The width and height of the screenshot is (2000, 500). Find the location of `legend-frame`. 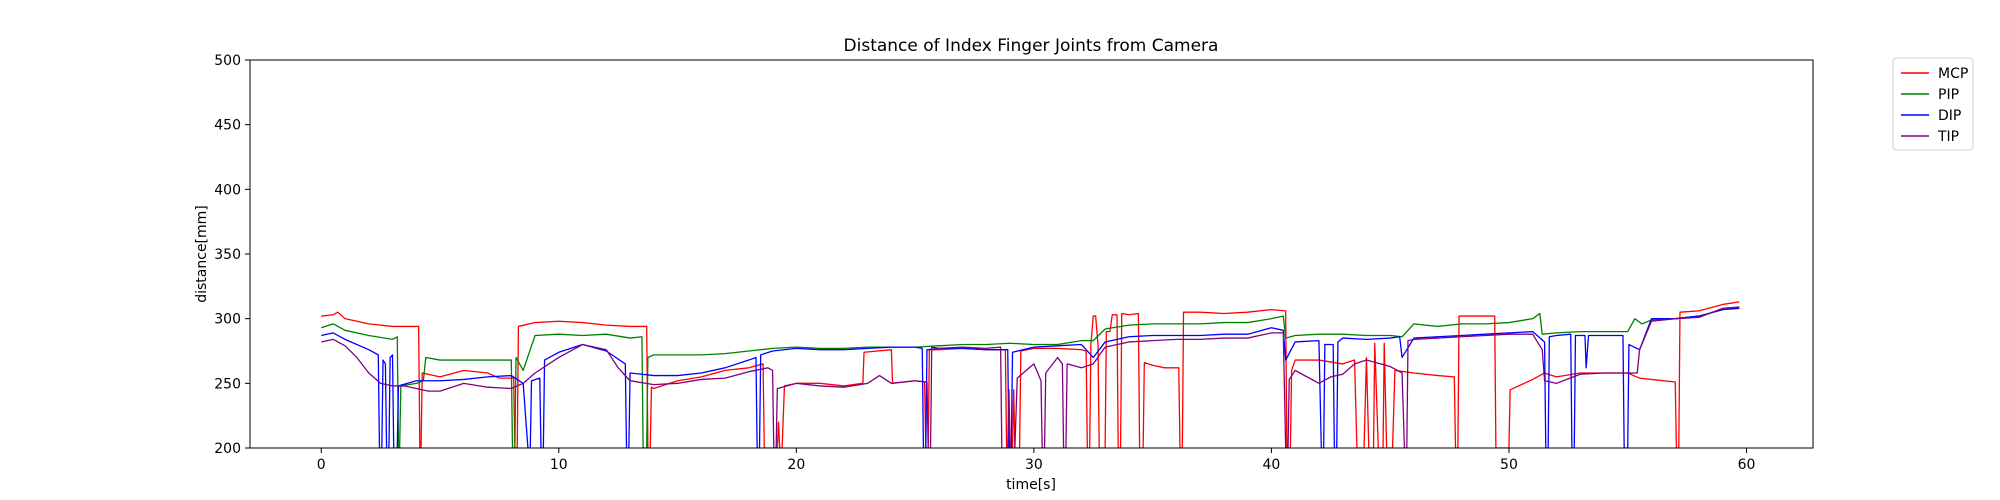

legend-frame is located at coordinates (1933, 104).